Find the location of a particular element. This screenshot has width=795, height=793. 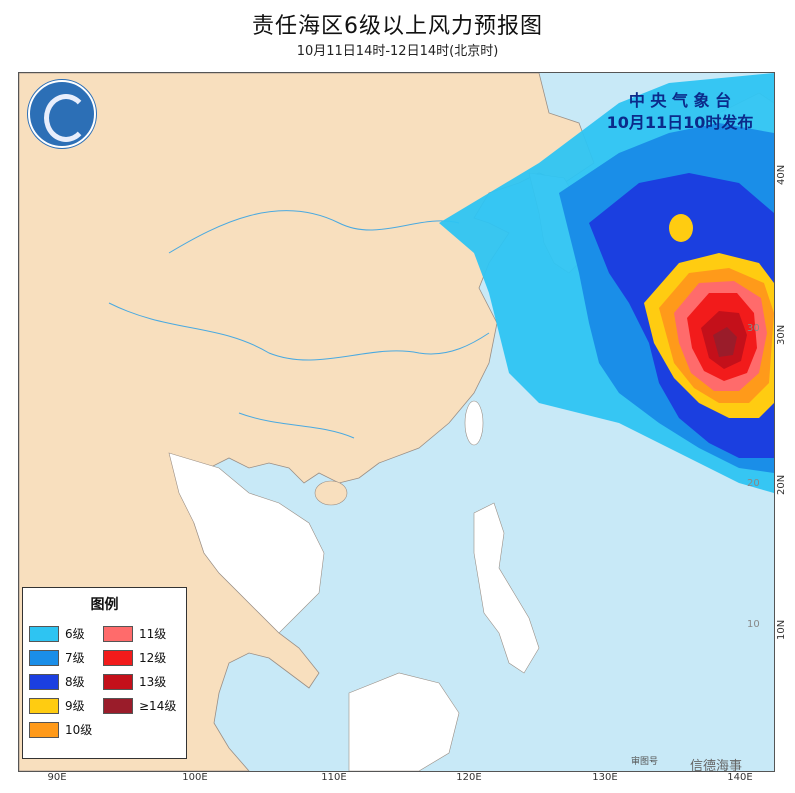

yangtze-river is located at coordinates (299, 331).